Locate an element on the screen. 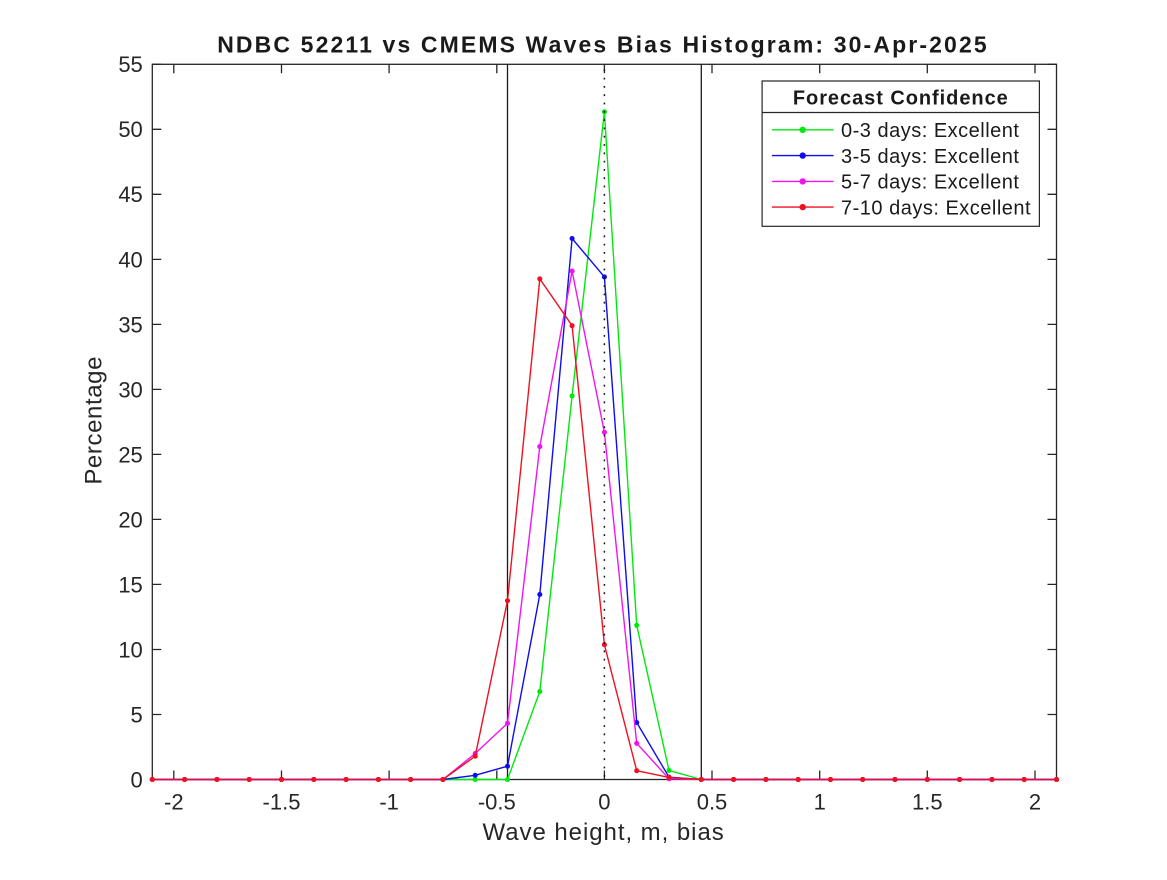  svg-text: 50 is located at coordinates (130, 129).